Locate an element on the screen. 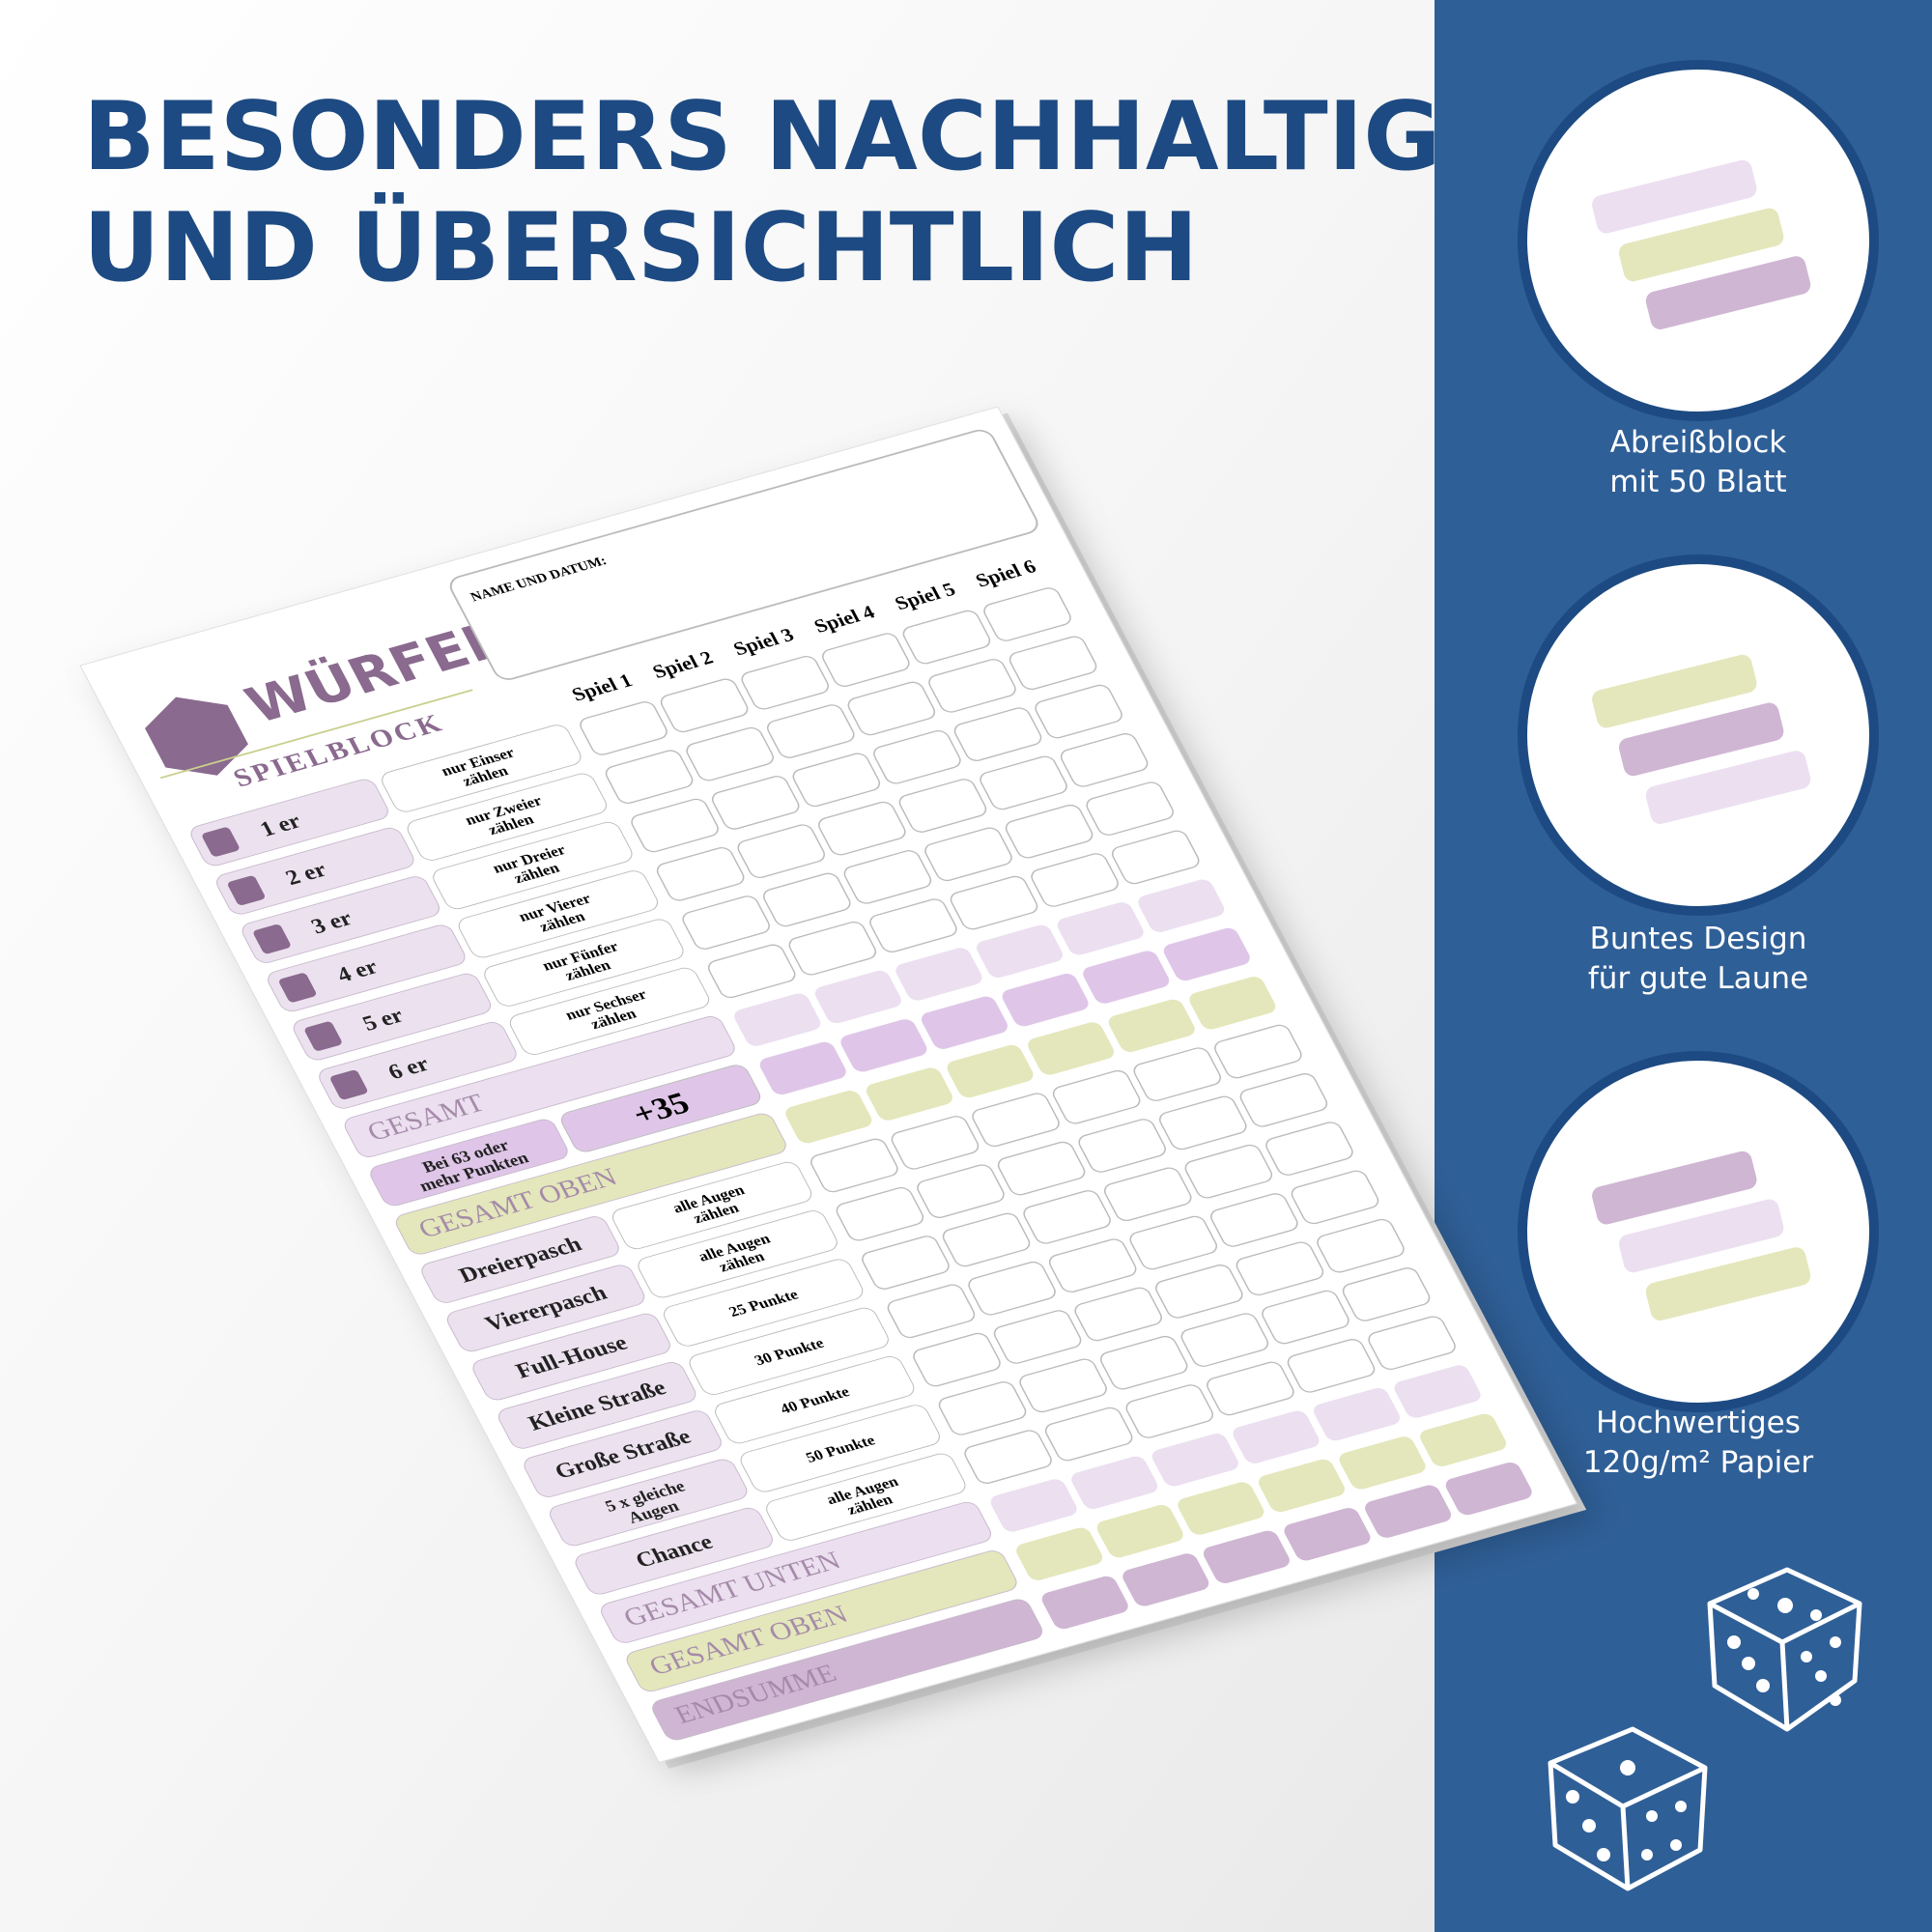  logo-dice is located at coordinates (196, 736).